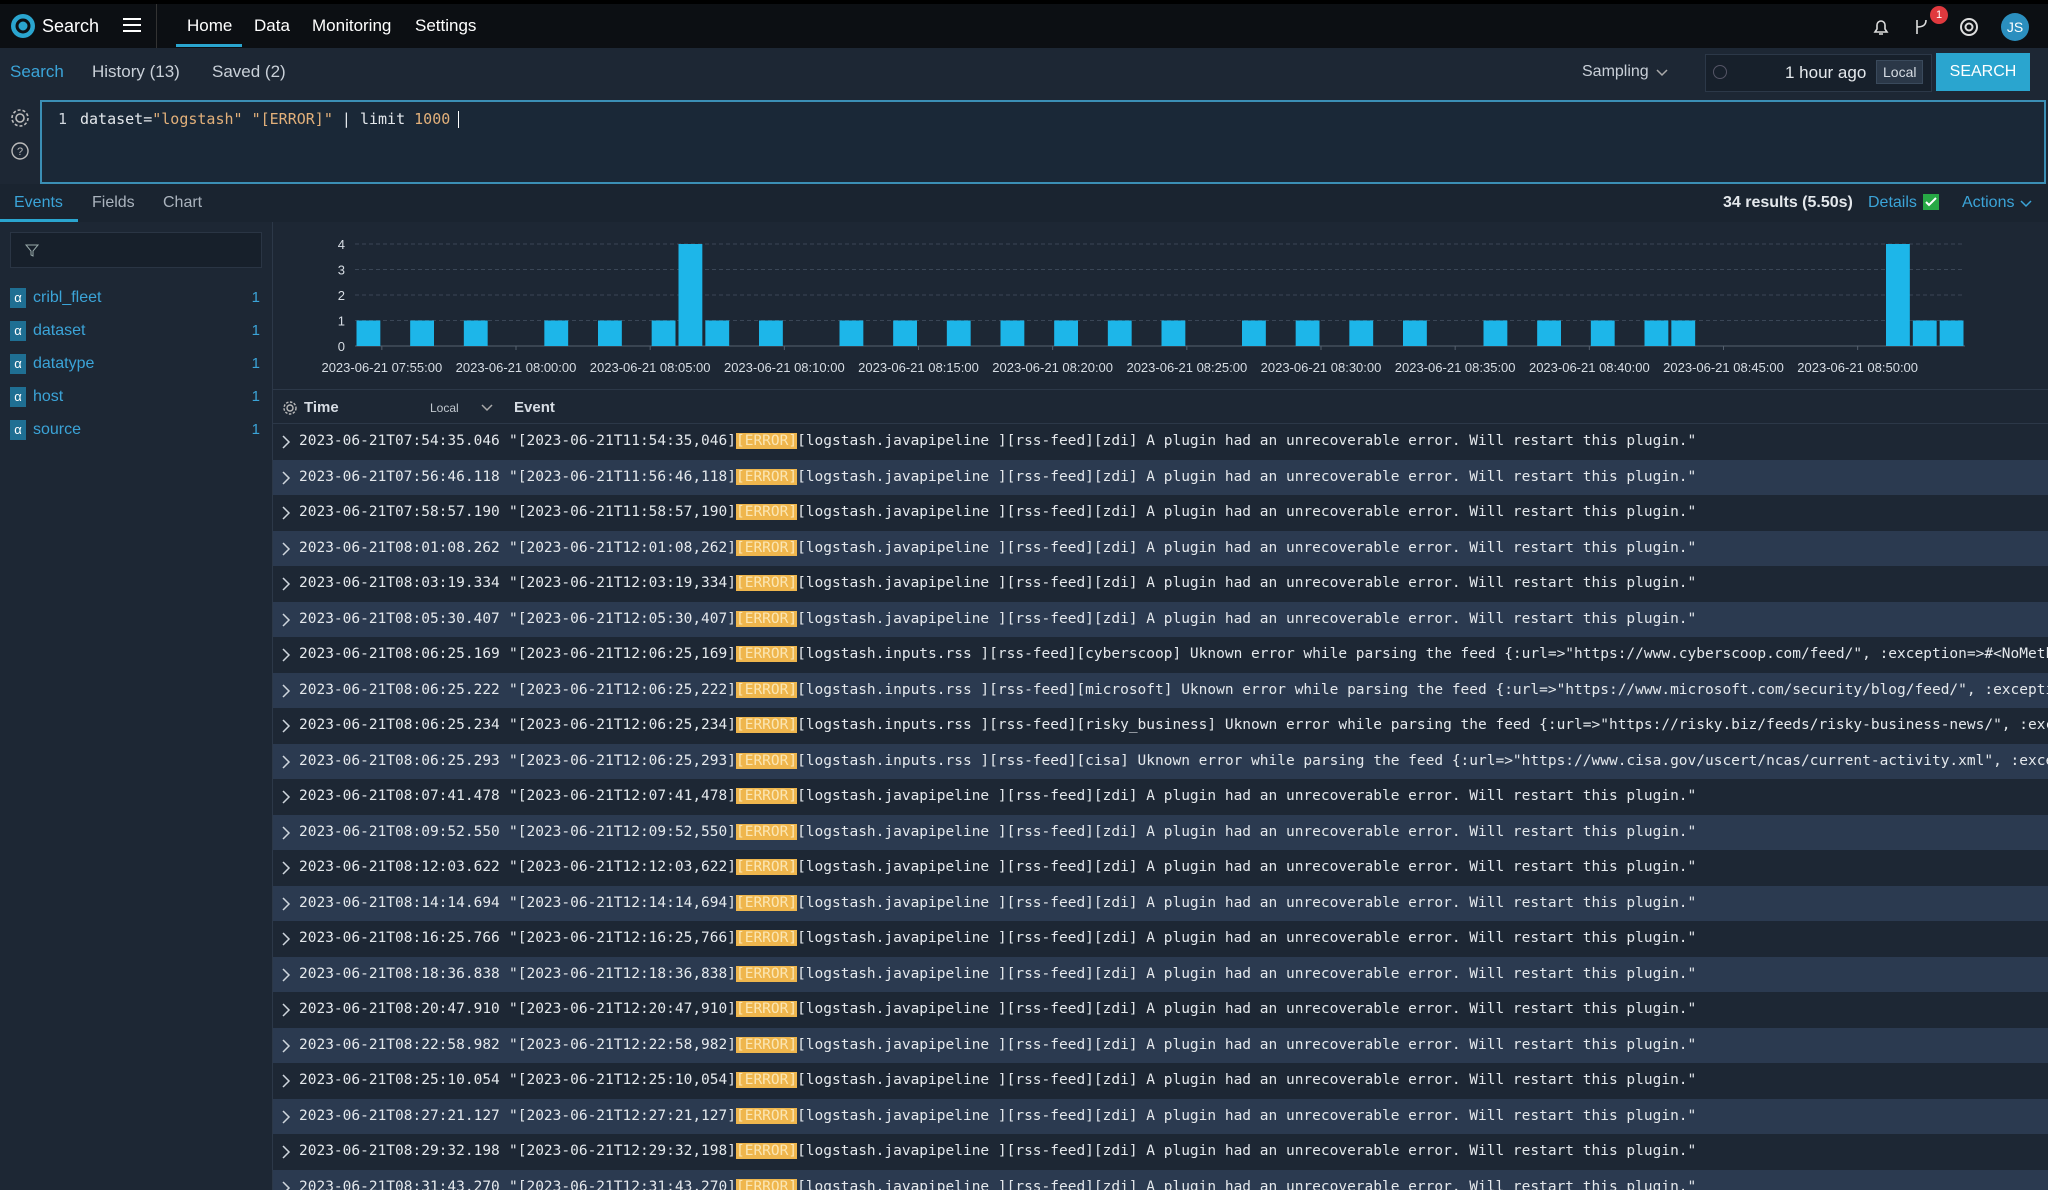 The image size is (2048, 1190). Describe the element at coordinates (399, 1151) in the screenshot. I see `event-time: 2023-06-21T08:29:32.198` at that location.